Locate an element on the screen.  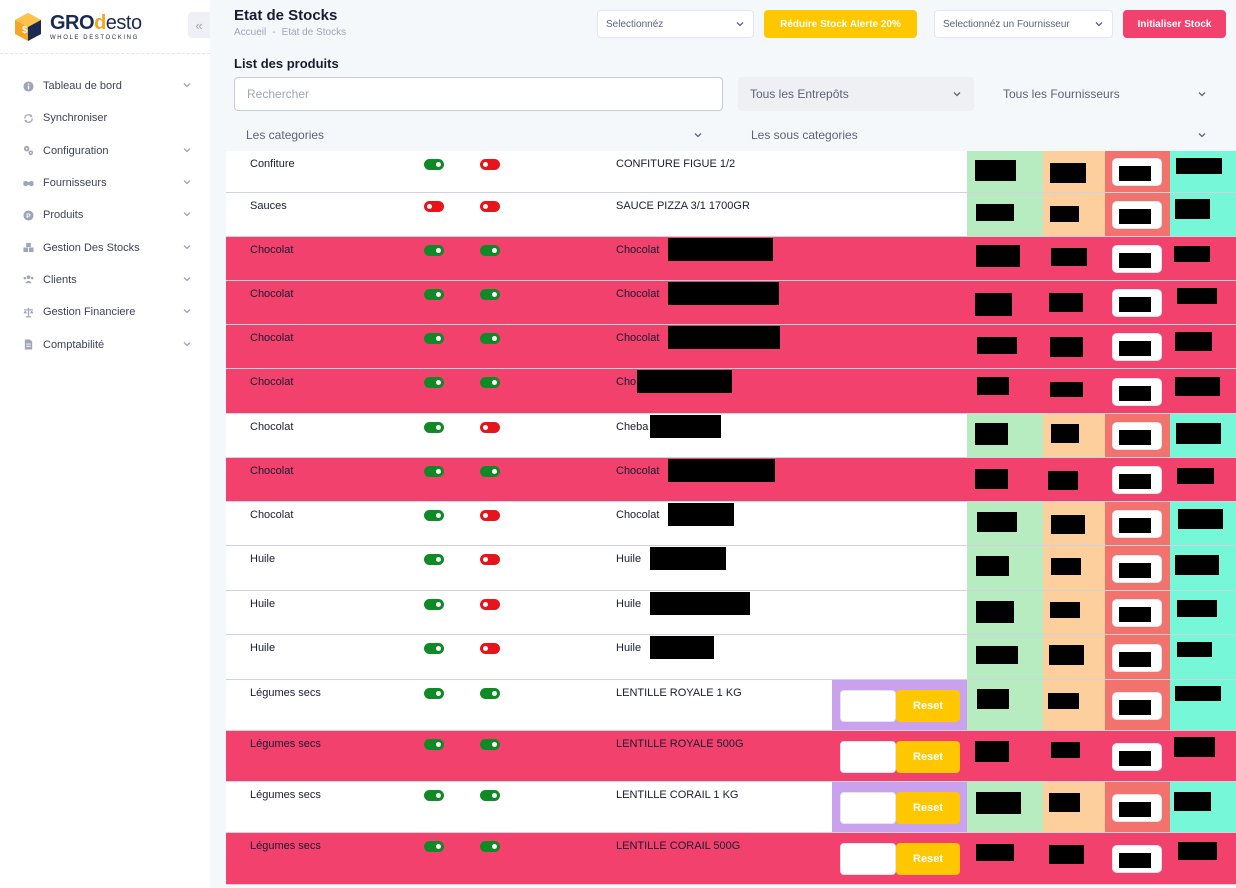
select-dropdown: Selectionnéz is located at coordinates (675, 24).